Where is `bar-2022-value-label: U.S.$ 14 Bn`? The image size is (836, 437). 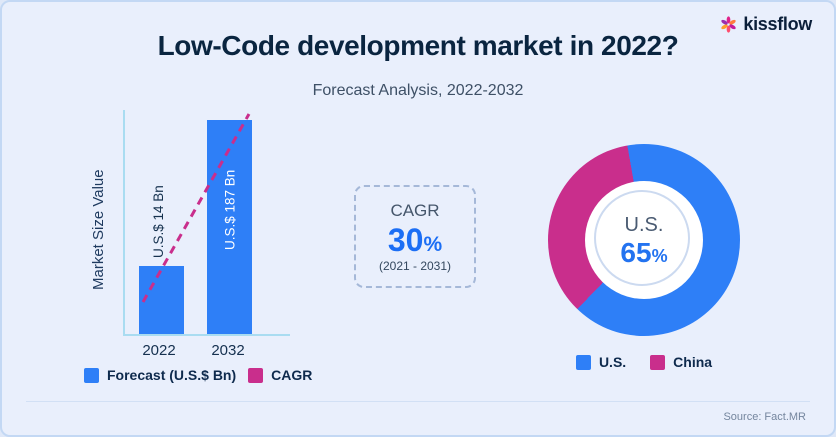
bar-2022-value-label: U.S.$ 14 Bn is located at coordinates (158, 221).